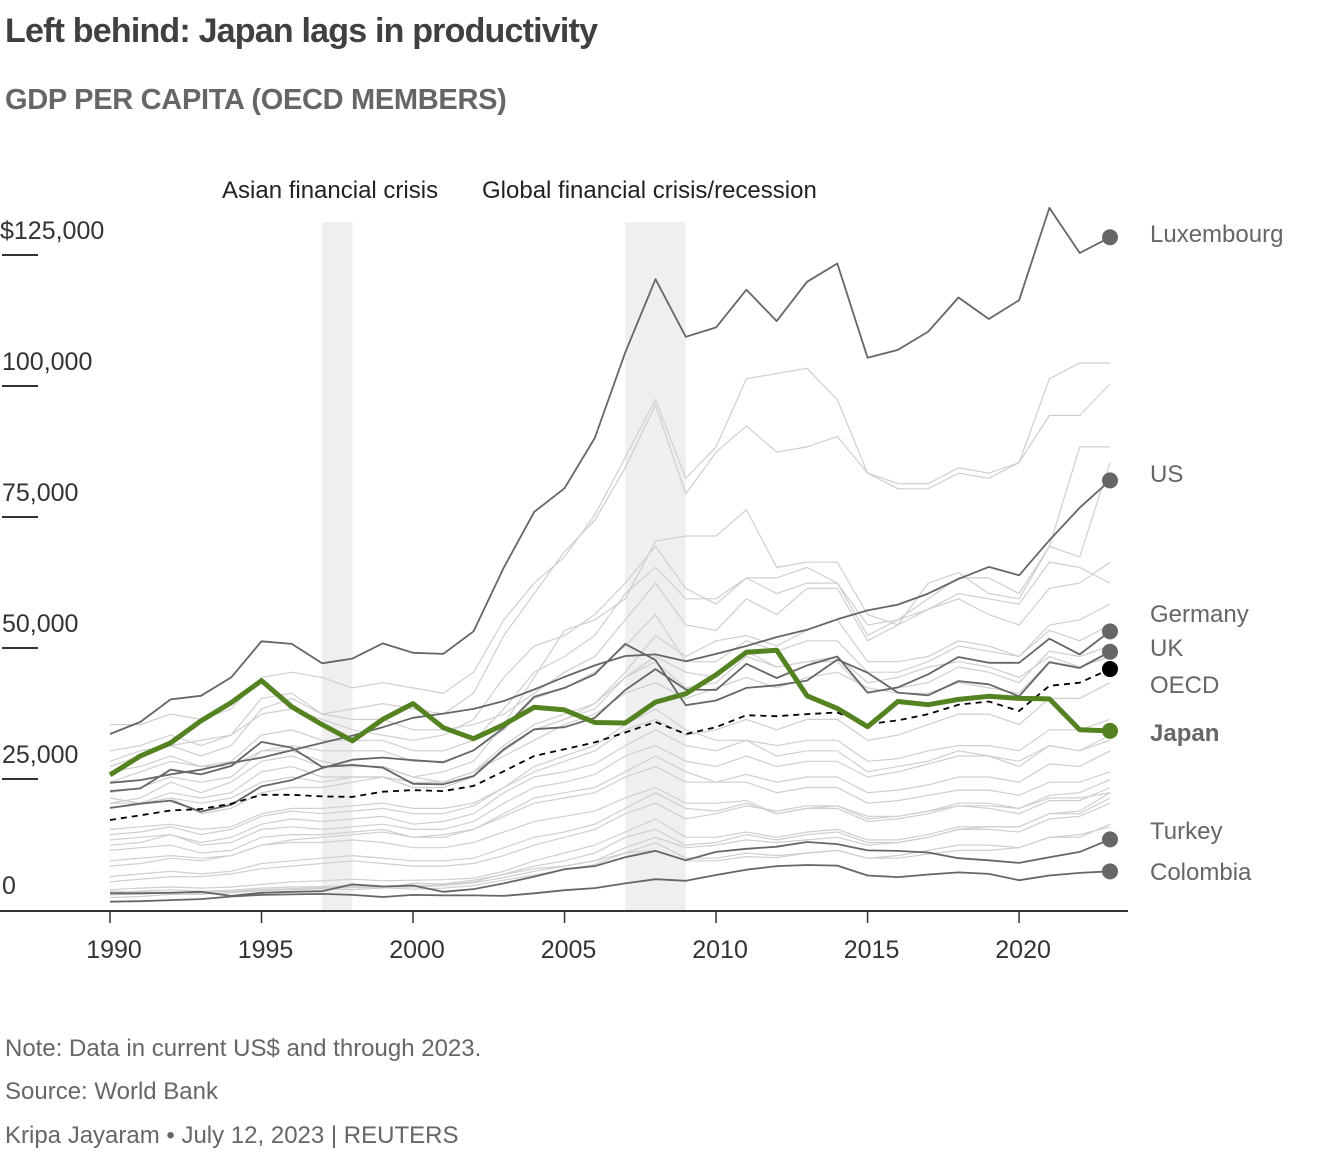  What do you see at coordinates (1110, 631) in the screenshot?
I see `germany-end-dot` at bounding box center [1110, 631].